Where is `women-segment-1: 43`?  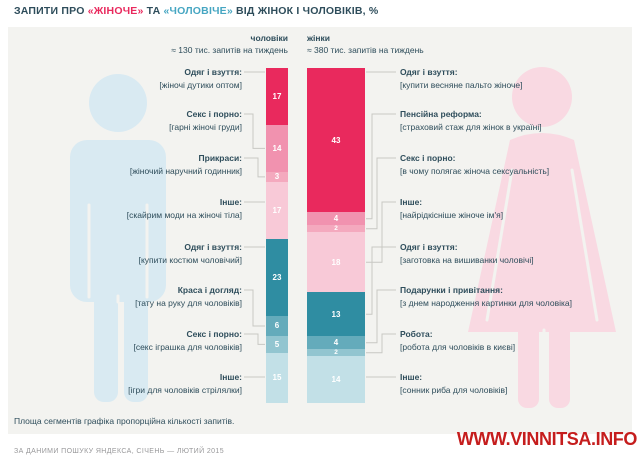
women-segment-1: 43 is located at coordinates (336, 140).